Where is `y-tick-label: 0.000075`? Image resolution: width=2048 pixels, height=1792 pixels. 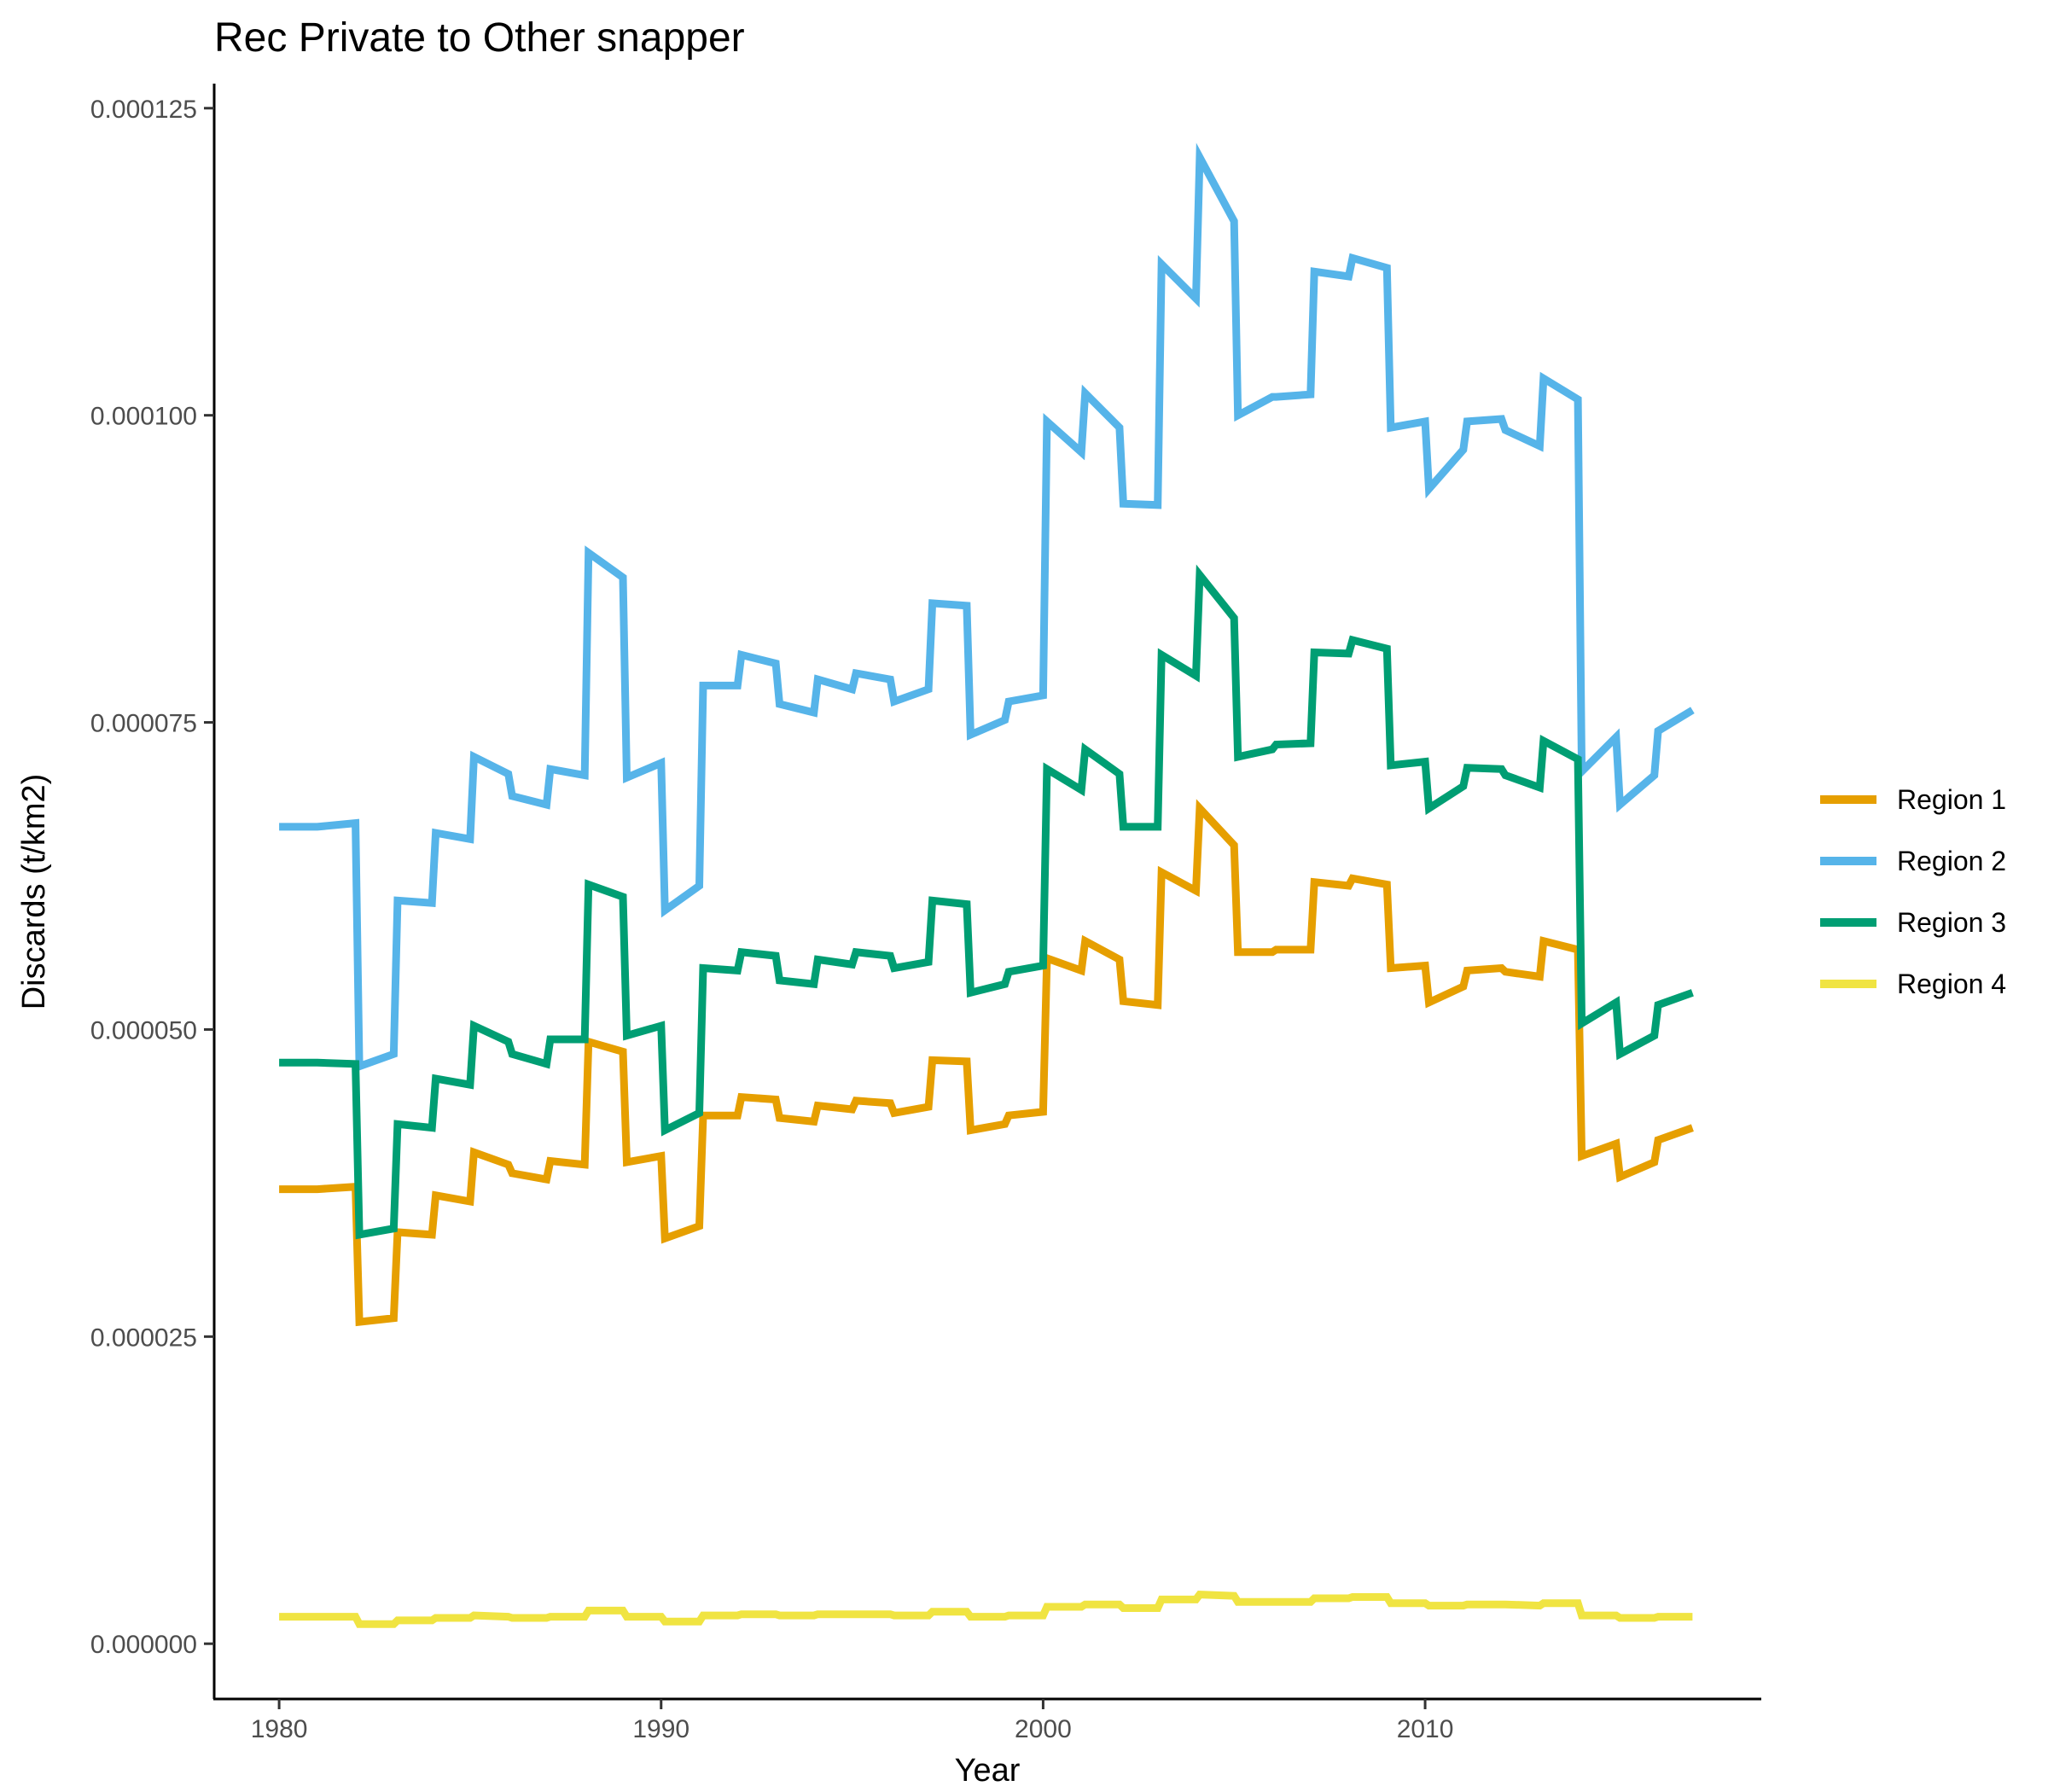 y-tick-label: 0.000075 is located at coordinates (143, 724).